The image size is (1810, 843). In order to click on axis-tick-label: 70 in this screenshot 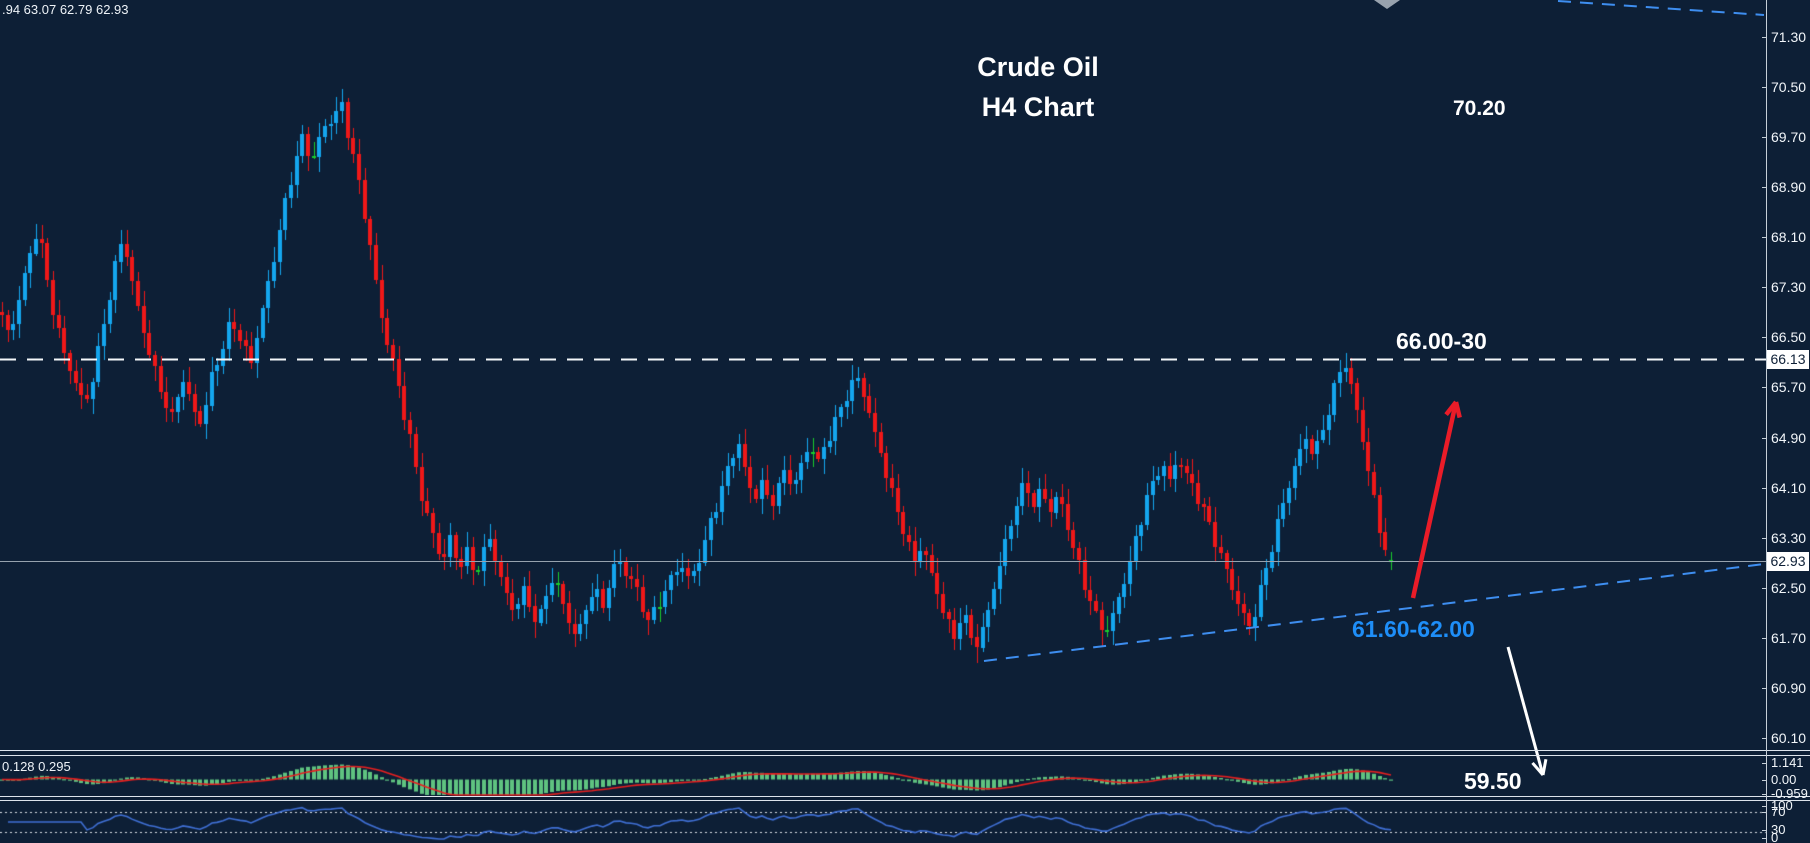, I will do `click(1778, 811)`.